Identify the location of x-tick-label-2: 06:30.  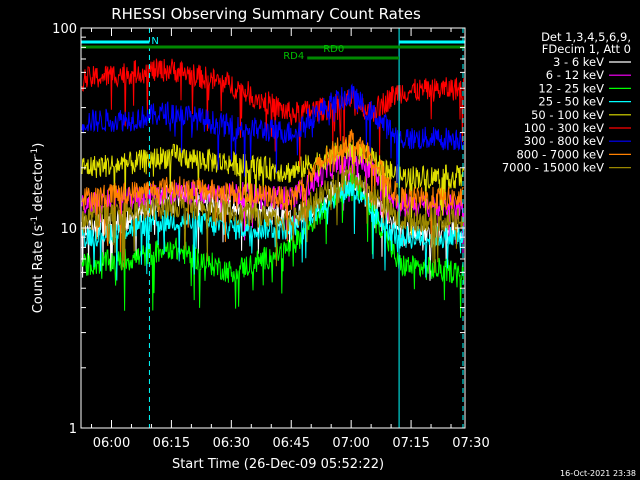
(231, 443).